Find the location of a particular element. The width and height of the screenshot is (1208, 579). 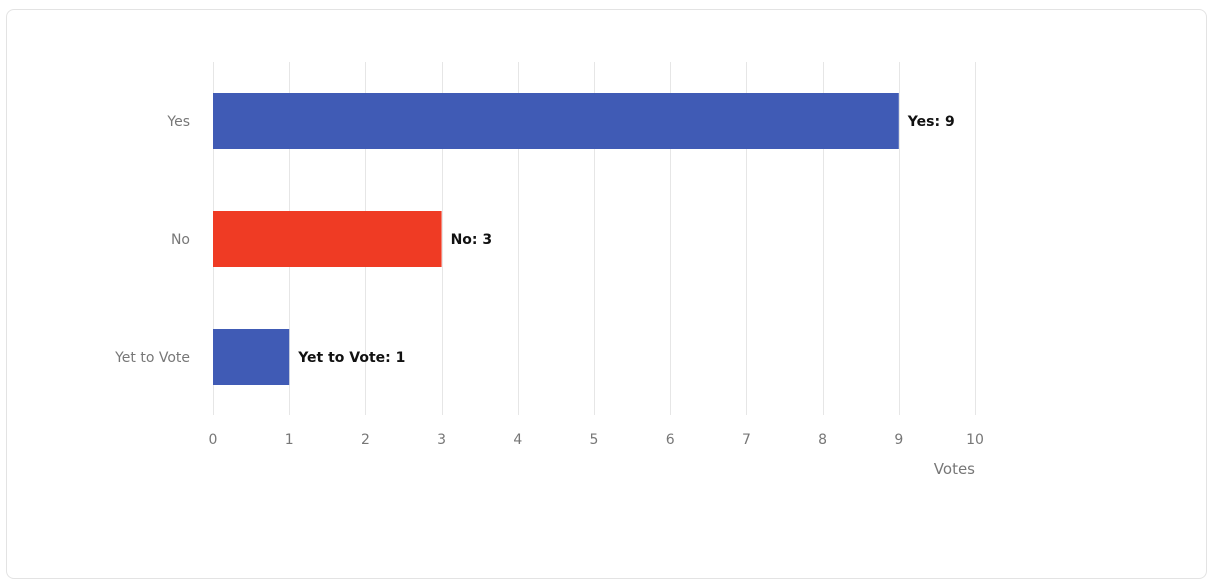

x-tick-label: 9 is located at coordinates (898, 440).